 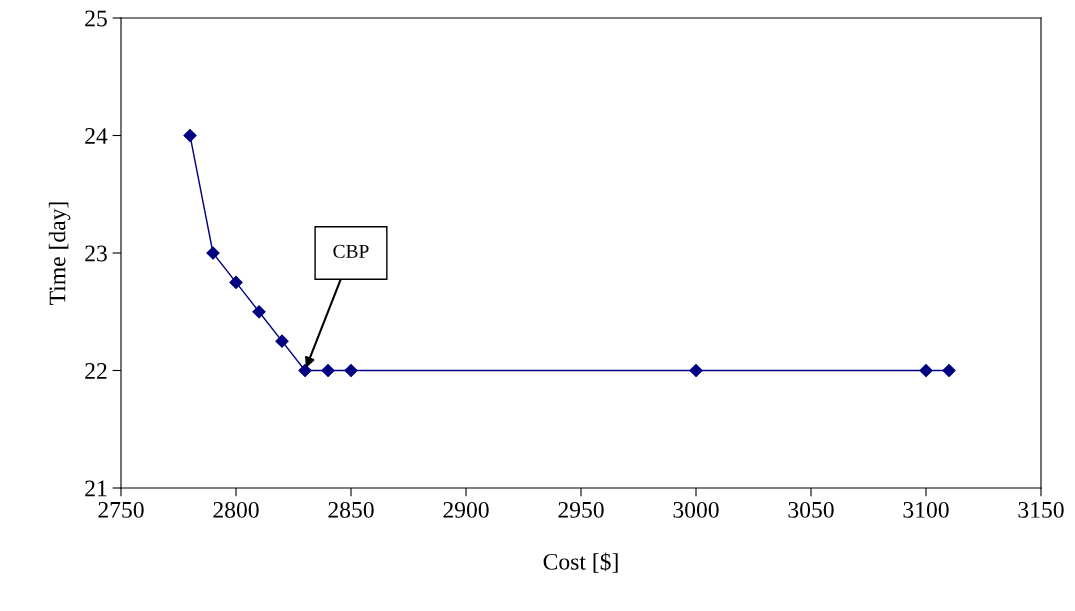 I want to click on y-tick-label: 21, so click(x=96, y=488).